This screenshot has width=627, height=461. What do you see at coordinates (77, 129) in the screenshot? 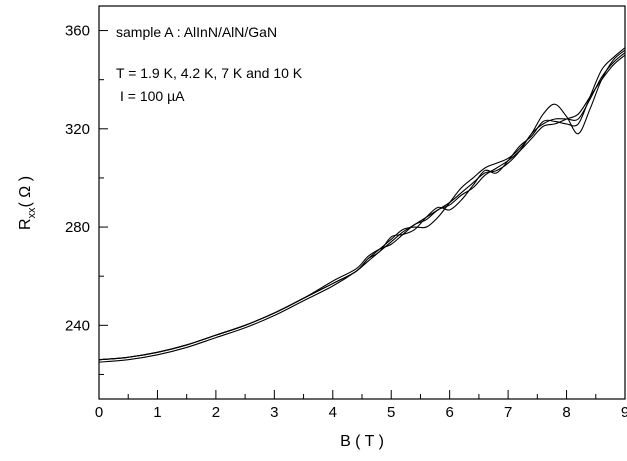
I see `y-tick-label: 320` at bounding box center [77, 129].